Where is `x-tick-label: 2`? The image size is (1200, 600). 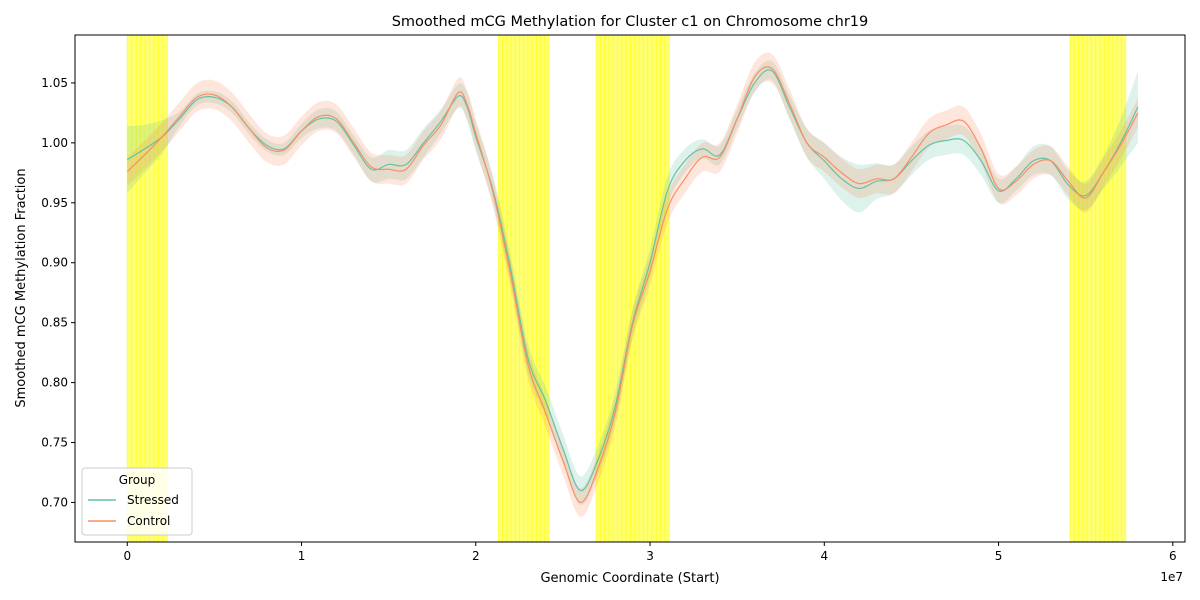
x-tick-label: 2 is located at coordinates (476, 556).